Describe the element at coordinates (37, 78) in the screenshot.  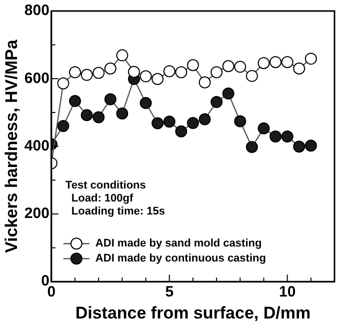
I see `y-tick-label: 600` at that location.